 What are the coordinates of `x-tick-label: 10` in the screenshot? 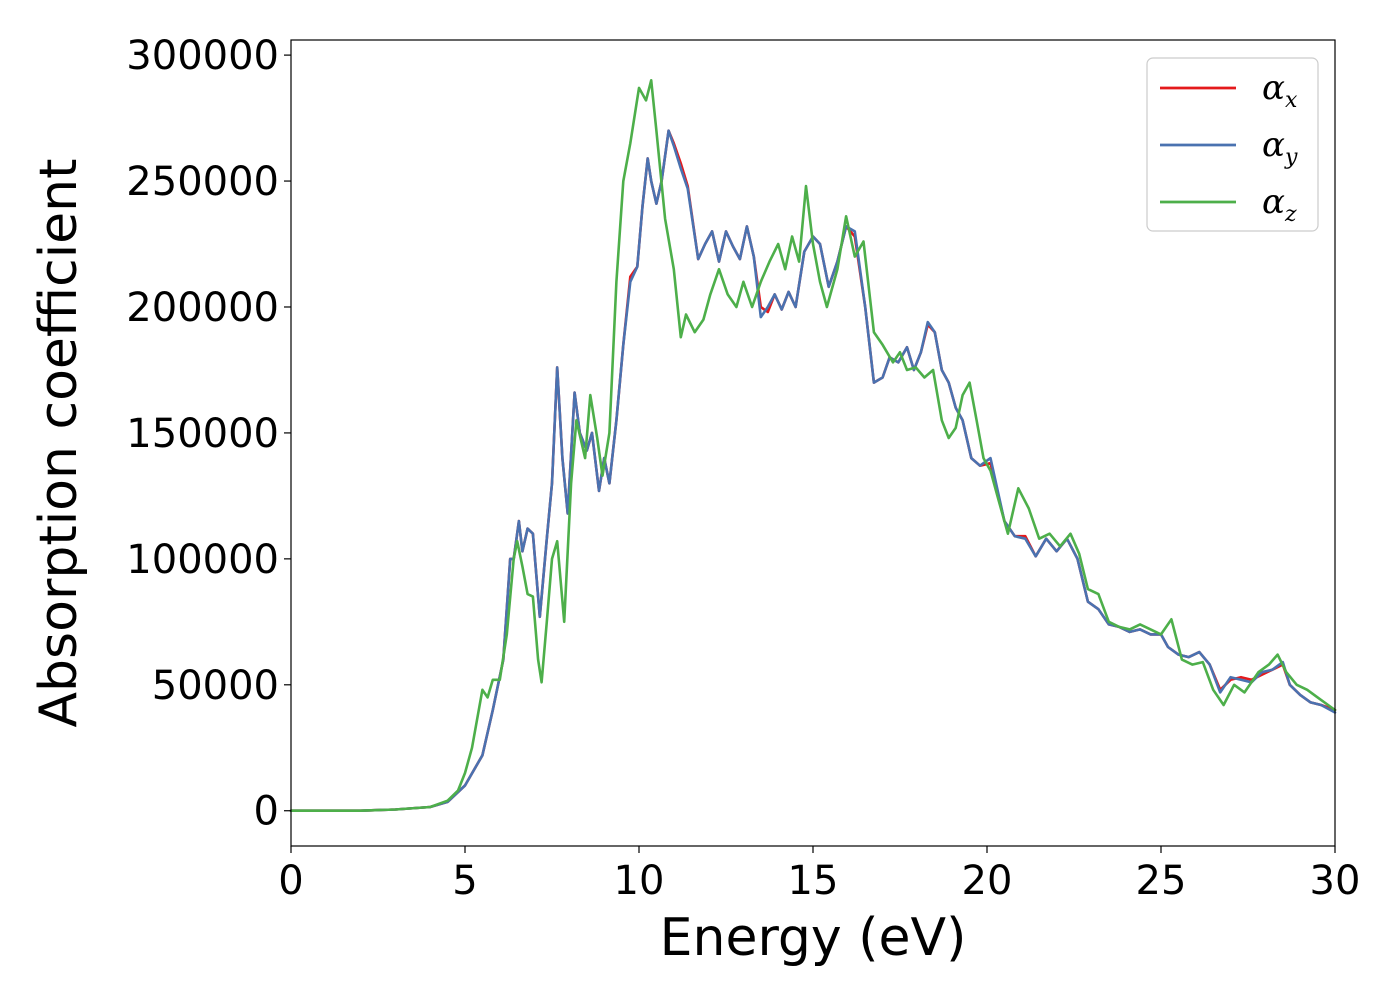 It's located at (639, 881).